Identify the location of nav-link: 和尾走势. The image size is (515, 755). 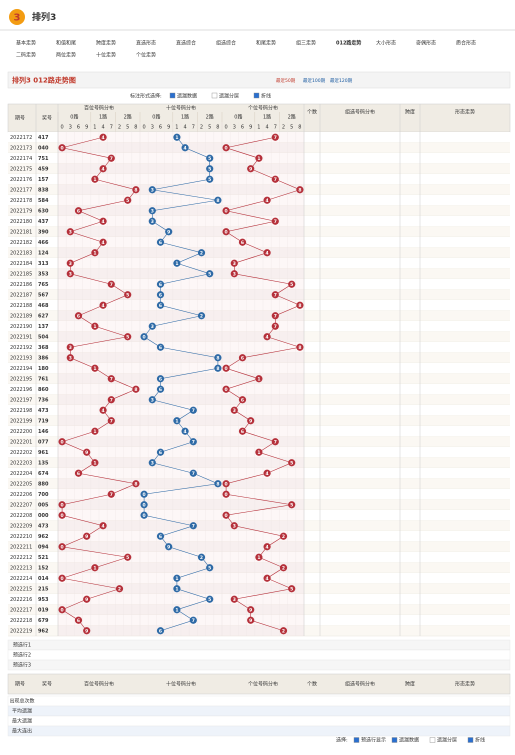
(266, 43).